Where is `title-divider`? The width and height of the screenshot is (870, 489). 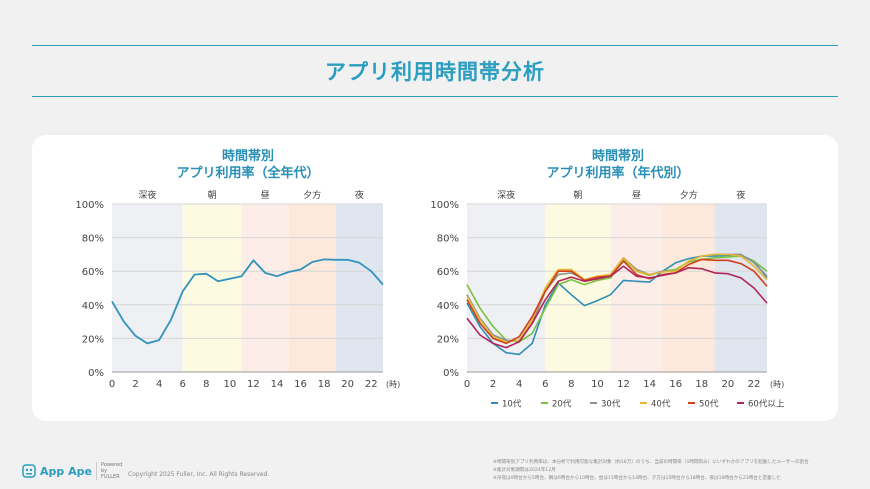
title-divider is located at coordinates (435, 96).